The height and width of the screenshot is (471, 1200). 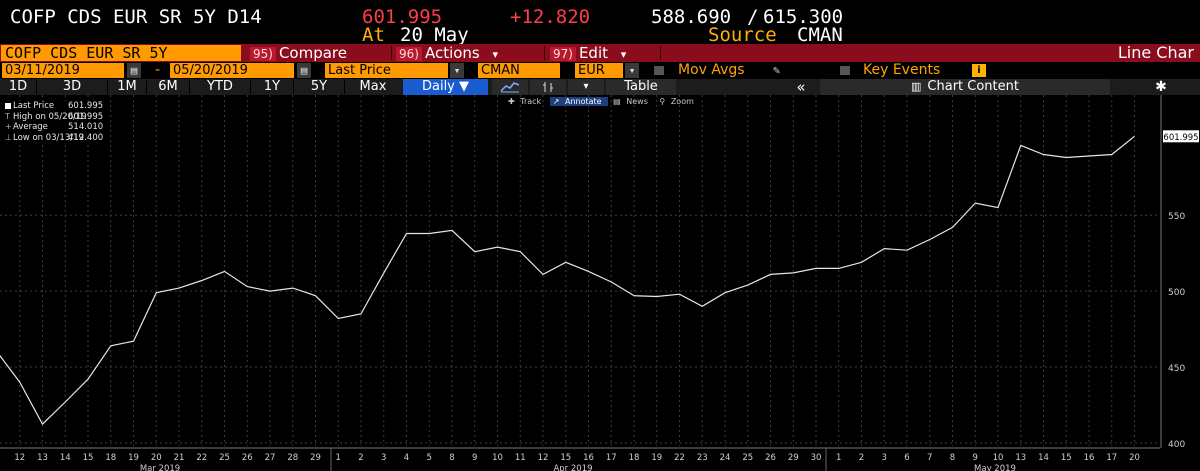 What do you see at coordinates (50, 116) in the screenshot?
I see `legend-label: High on 05/20/19` at bounding box center [50, 116].